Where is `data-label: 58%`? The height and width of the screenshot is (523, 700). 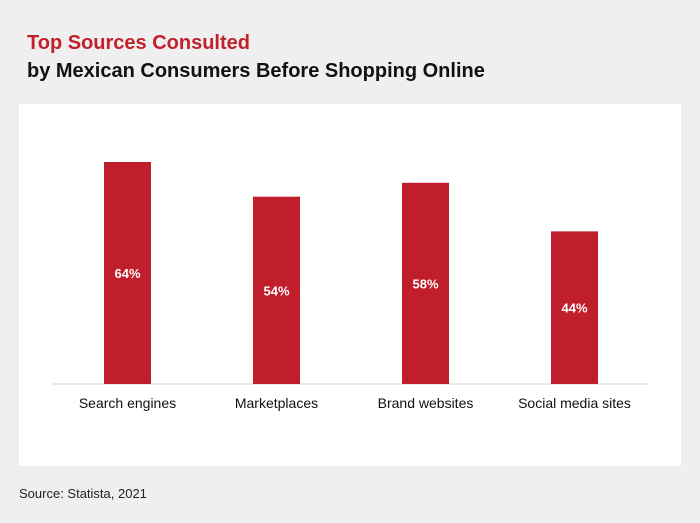
data-label: 58% is located at coordinates (425, 283).